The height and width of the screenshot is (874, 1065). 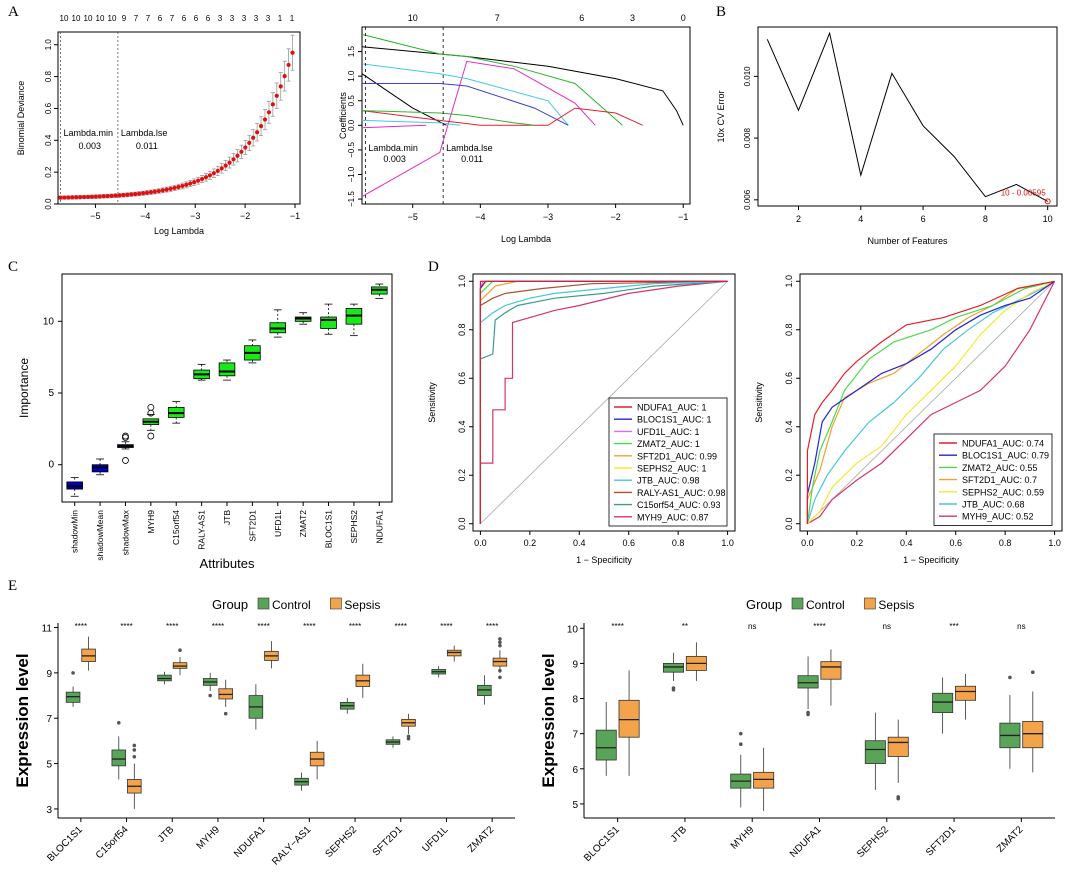 What do you see at coordinates (860, 219) in the screenshot?
I see `x-tick-label: 4` at bounding box center [860, 219].